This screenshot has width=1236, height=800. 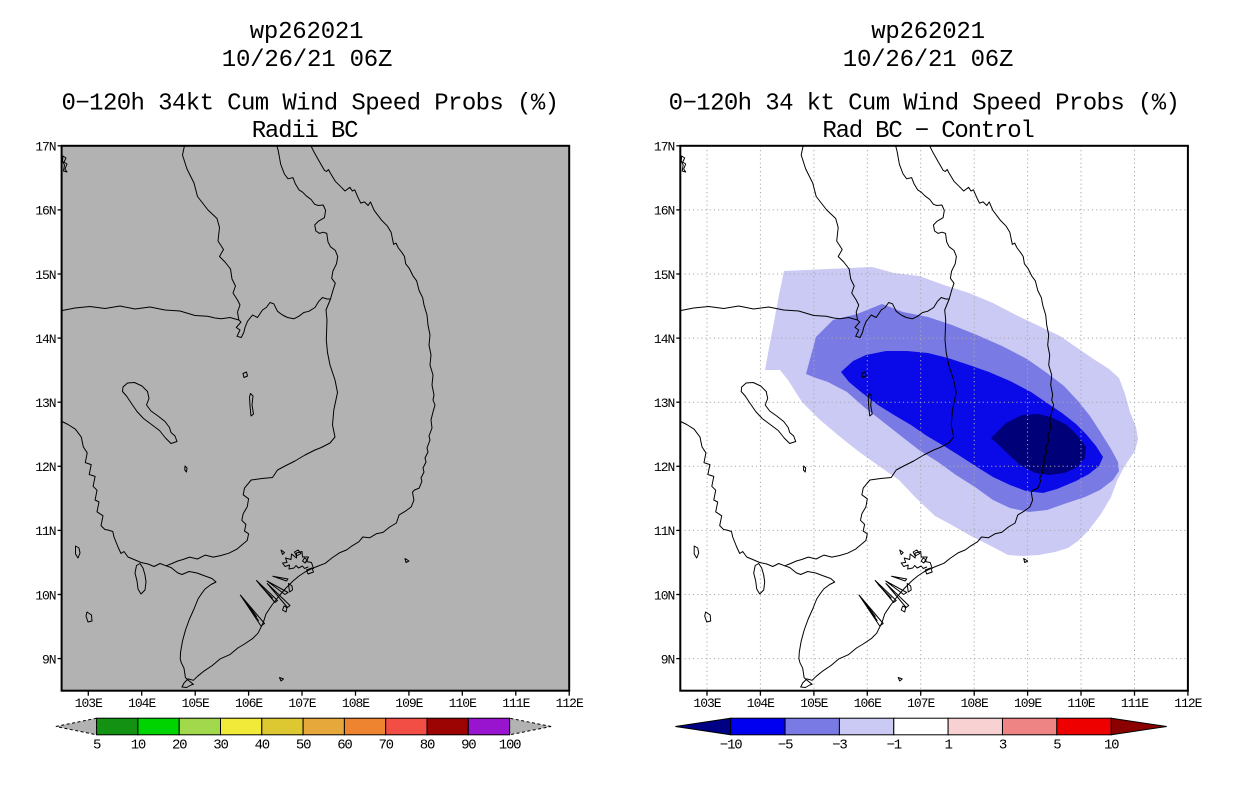 What do you see at coordinates (179, 746) in the screenshot?
I see `svg-text: 20` at bounding box center [179, 746].